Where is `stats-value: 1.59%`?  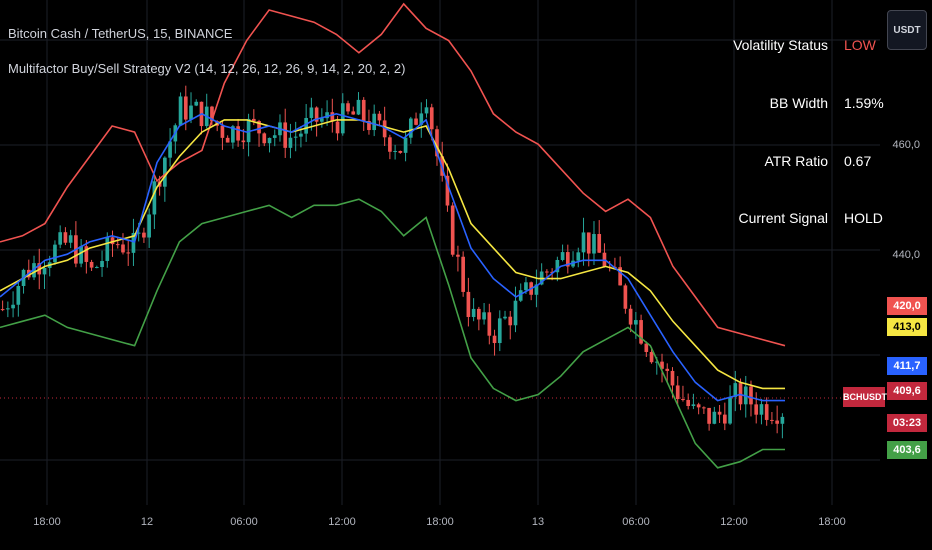
stats-value: 1.59% is located at coordinates (864, 103).